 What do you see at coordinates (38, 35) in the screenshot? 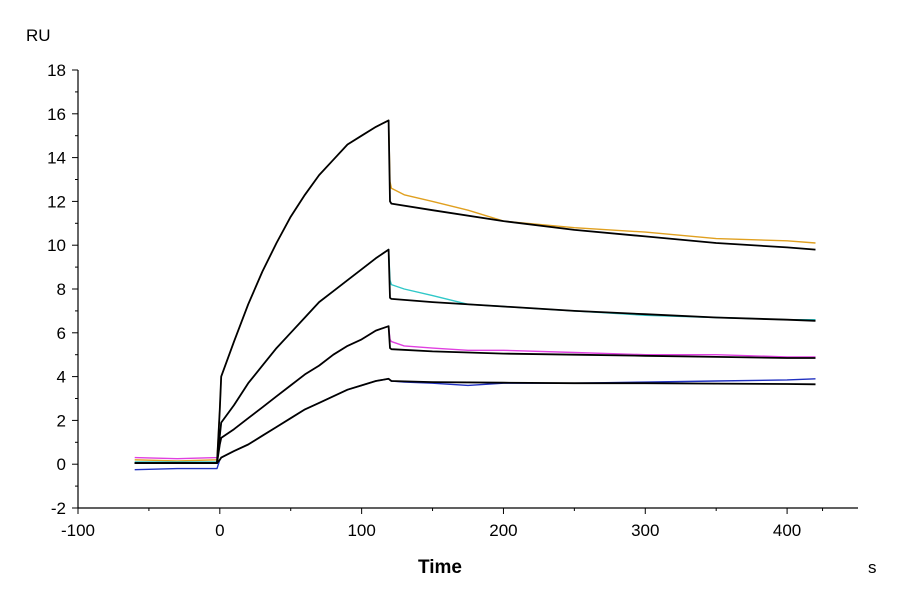
I see `y-axis-label: RU` at bounding box center [38, 35].